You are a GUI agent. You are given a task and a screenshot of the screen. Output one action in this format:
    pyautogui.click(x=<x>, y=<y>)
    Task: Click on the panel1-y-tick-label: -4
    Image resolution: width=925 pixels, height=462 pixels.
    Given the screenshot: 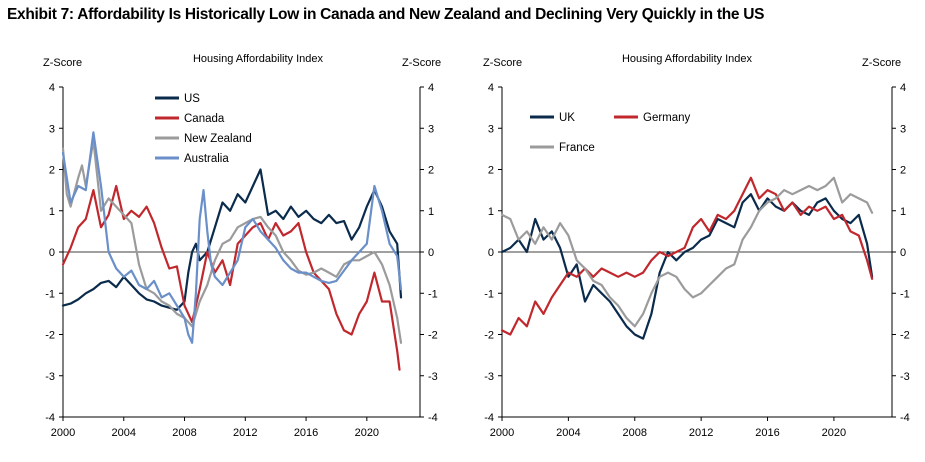 What is the action you would take?
    pyautogui.click(x=50, y=418)
    